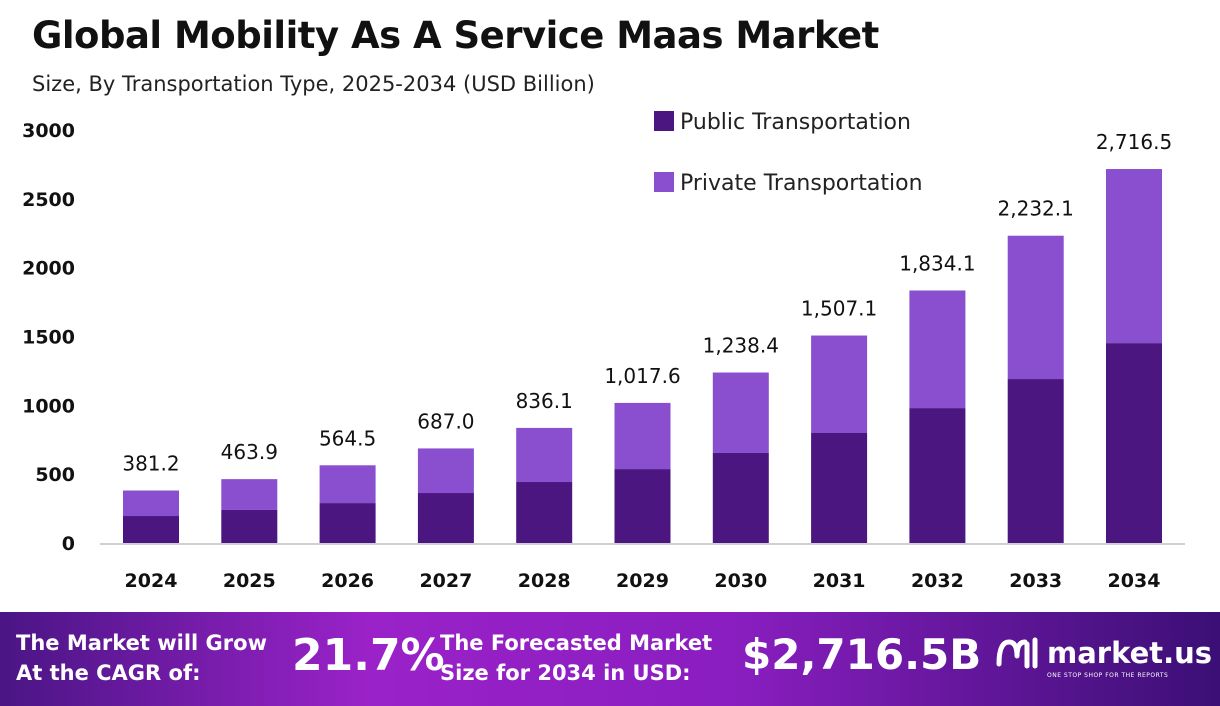 The height and width of the screenshot is (706, 1220). Describe the element at coordinates (839, 309) in the screenshot. I see `data-label-total: 1,507.1` at that location.